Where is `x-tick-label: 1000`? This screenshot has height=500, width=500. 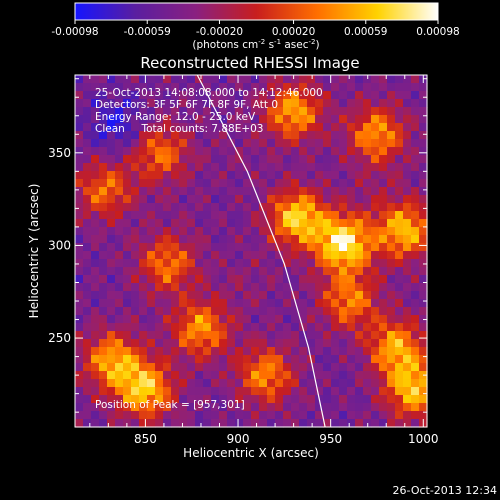
x-tick-label: 1000 is located at coordinates (423, 439).